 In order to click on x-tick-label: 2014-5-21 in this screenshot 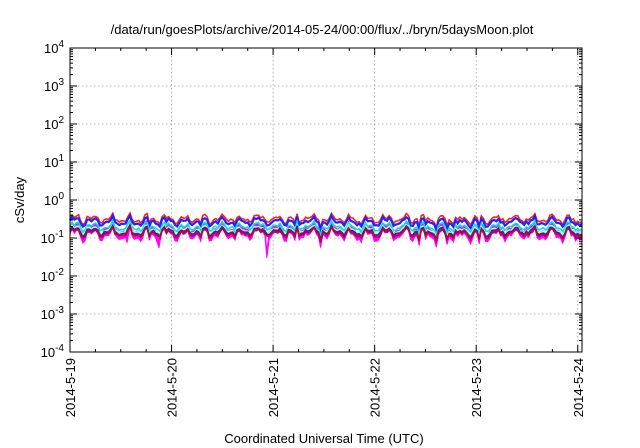, I will do `click(273, 387)`.